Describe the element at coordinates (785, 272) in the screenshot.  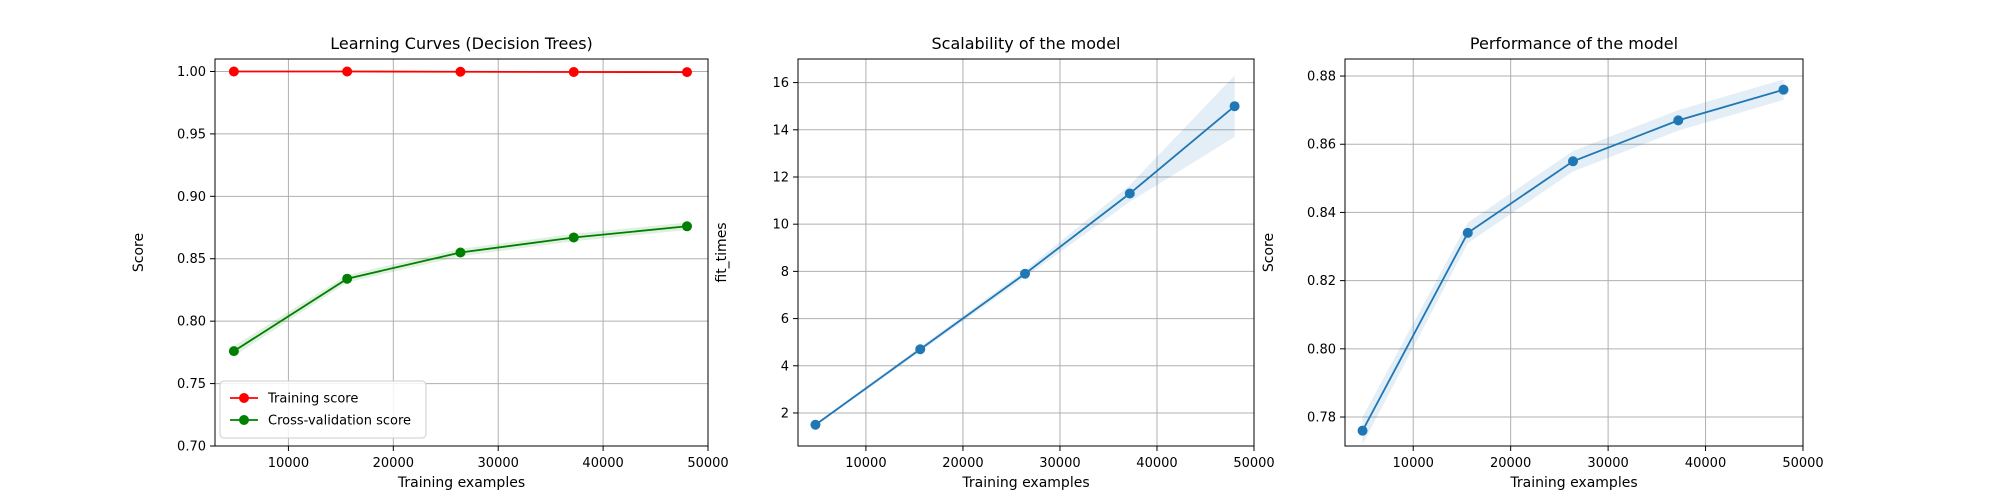
I see `y-tick-label: 8` at that location.